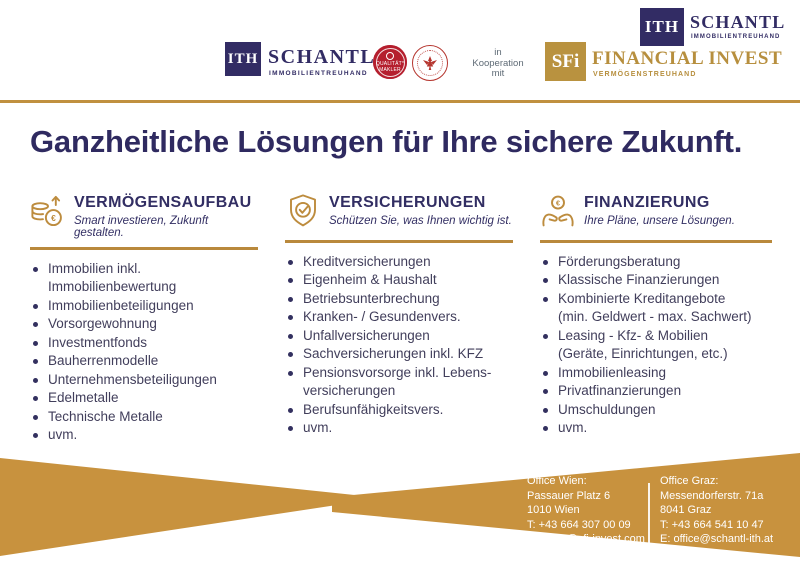 The width and height of the screenshot is (800, 564). What do you see at coordinates (399, 336) in the screenshot?
I see `list-item: Unfallversicherungen` at bounding box center [399, 336].